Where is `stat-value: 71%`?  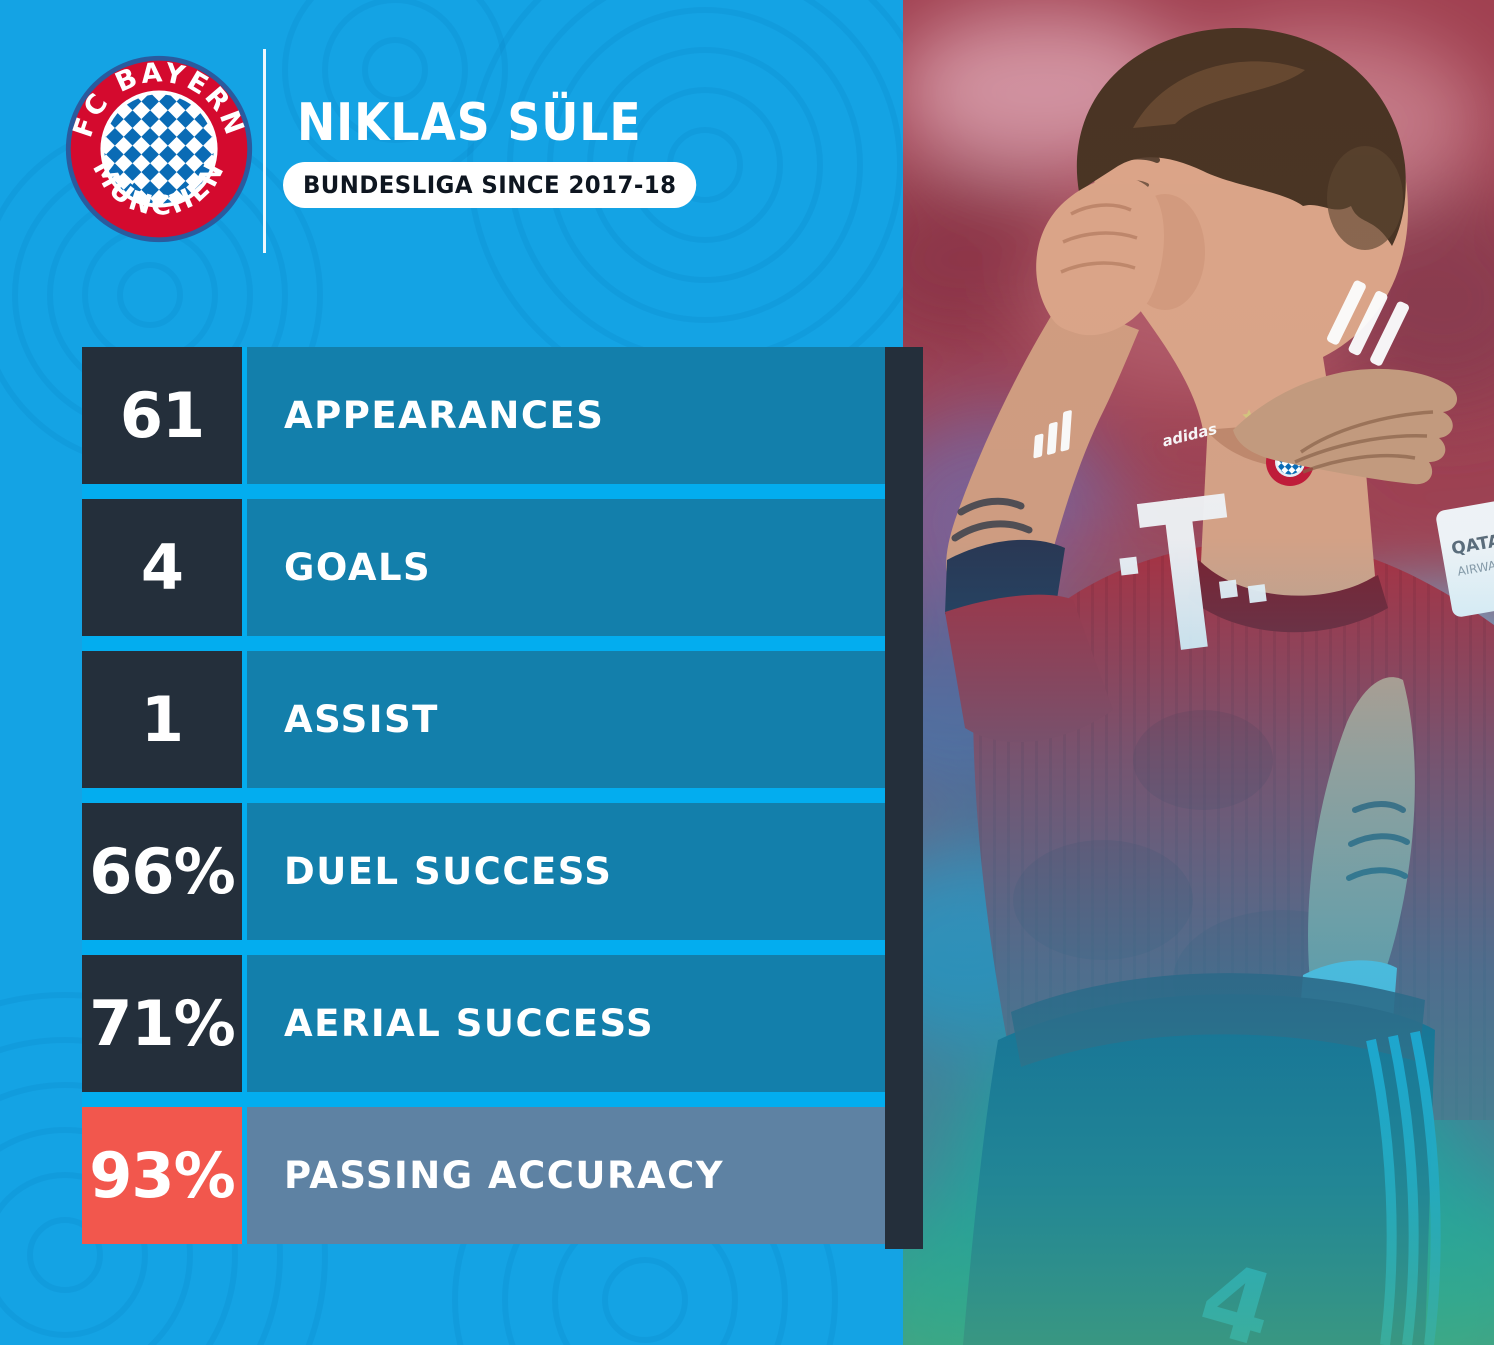
stat-value: 71% is located at coordinates (162, 1023).